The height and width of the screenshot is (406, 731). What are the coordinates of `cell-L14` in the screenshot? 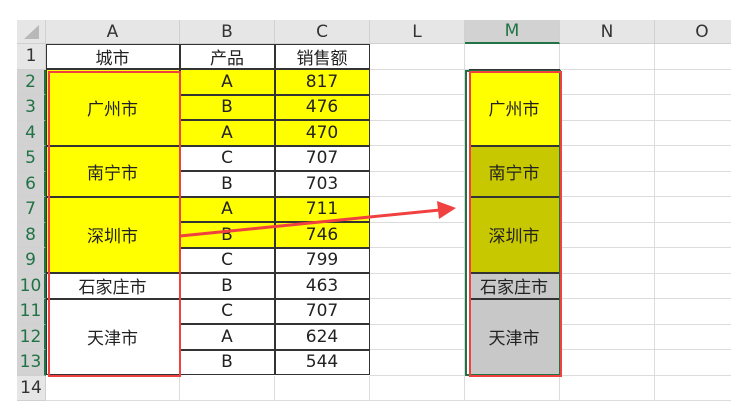 It's located at (417, 388).